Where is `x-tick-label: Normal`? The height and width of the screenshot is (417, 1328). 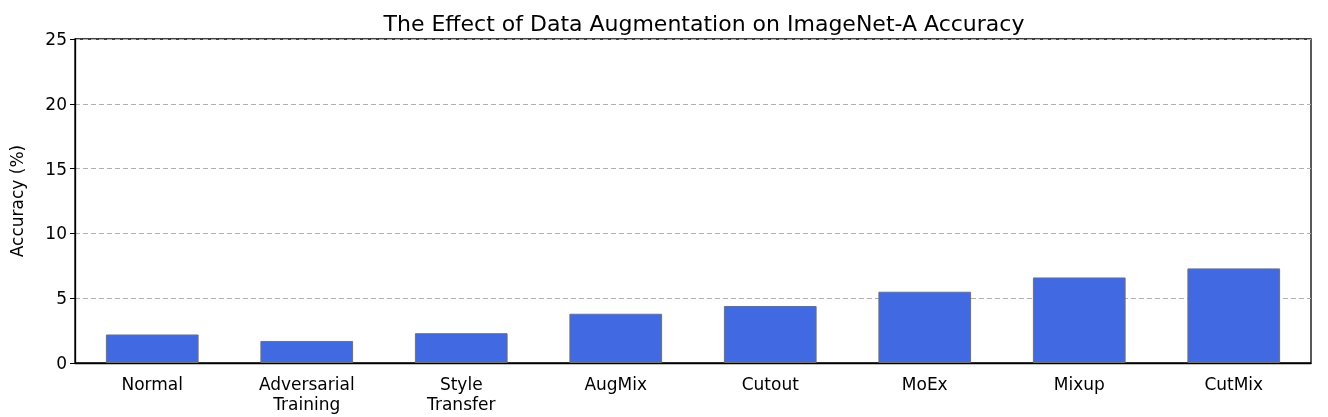
x-tick-label: Normal is located at coordinates (152, 384).